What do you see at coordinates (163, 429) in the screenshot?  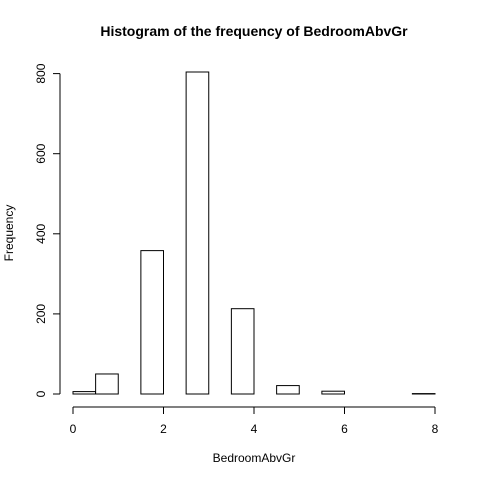 I see `x-tick-label: 2` at bounding box center [163, 429].